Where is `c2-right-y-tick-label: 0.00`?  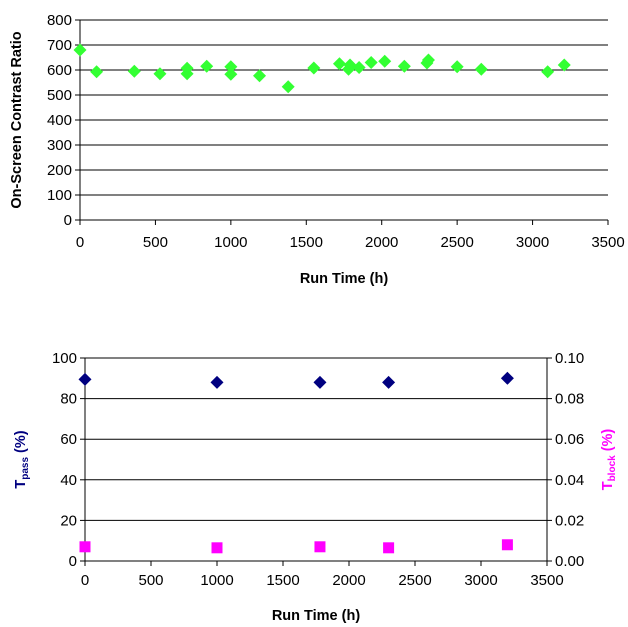 c2-right-y-tick-label: 0.00 is located at coordinates (569, 561).